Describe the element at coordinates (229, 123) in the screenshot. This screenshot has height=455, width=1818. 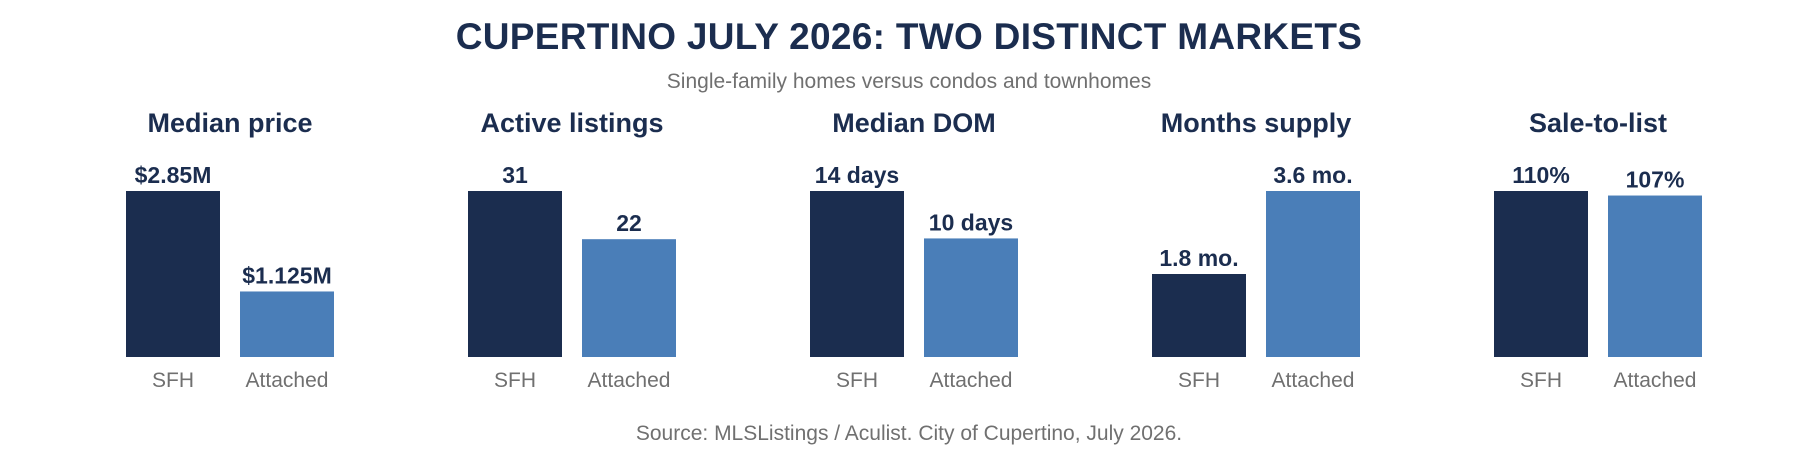
I see `panel-title: Median price` at that location.